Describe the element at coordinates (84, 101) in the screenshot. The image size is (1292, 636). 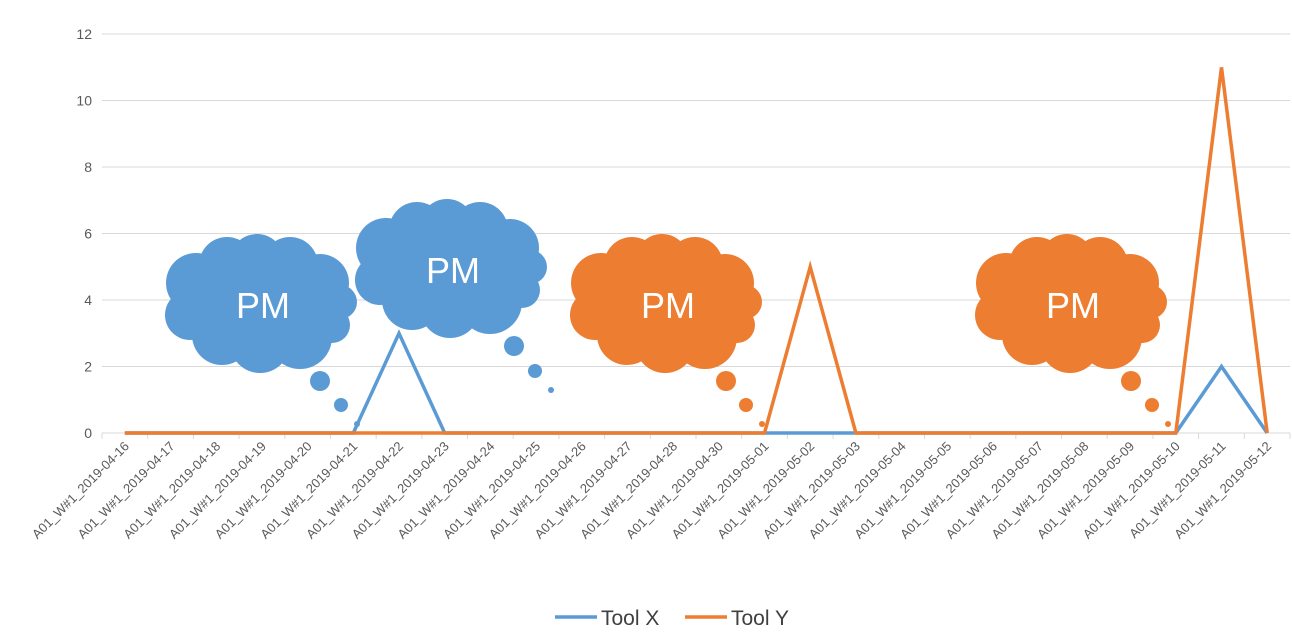
I see `y-tick-label: 10` at that location.